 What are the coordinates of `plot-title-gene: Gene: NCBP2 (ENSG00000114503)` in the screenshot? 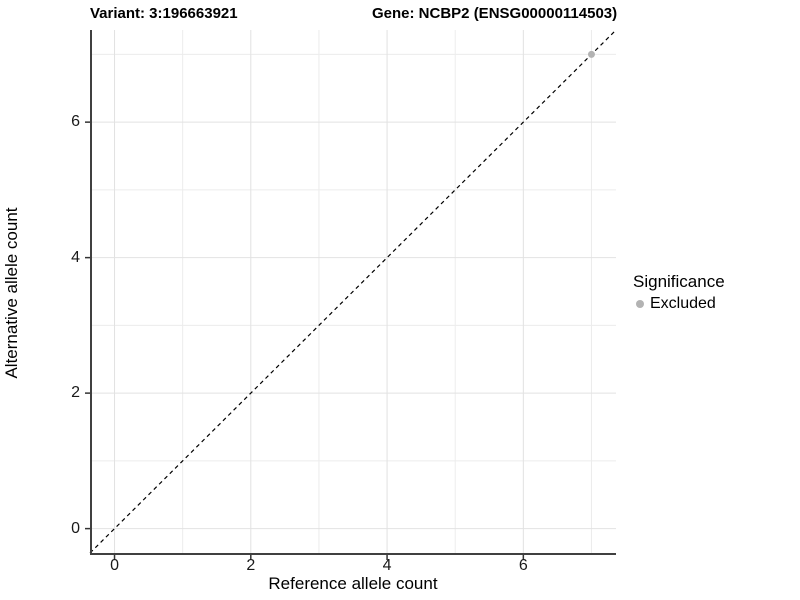 It's located at (495, 13).